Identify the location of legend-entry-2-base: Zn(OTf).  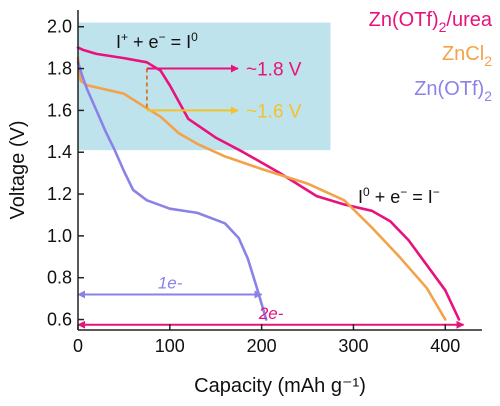
(449, 89).